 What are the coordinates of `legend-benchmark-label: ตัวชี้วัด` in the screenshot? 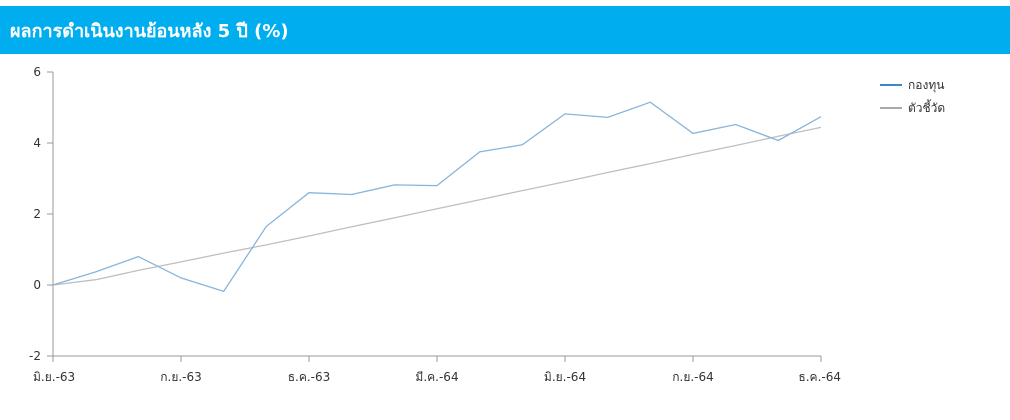 It's located at (926, 107).